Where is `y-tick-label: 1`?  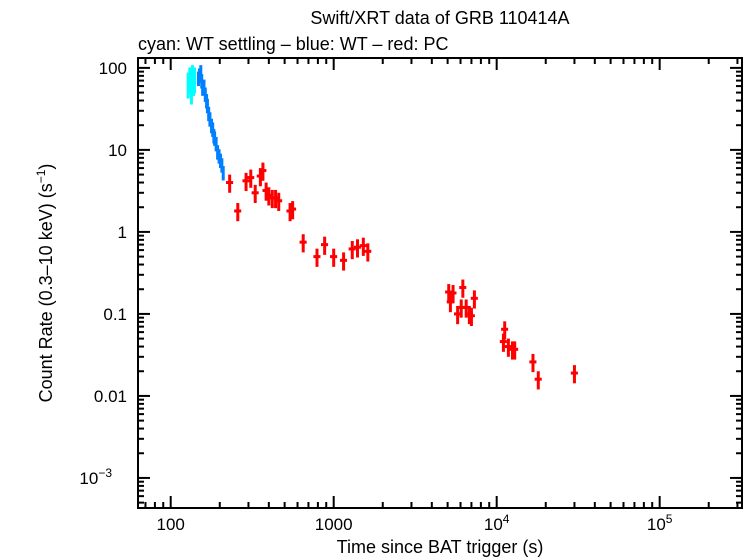
y-tick-label: 1 is located at coordinates (122, 232).